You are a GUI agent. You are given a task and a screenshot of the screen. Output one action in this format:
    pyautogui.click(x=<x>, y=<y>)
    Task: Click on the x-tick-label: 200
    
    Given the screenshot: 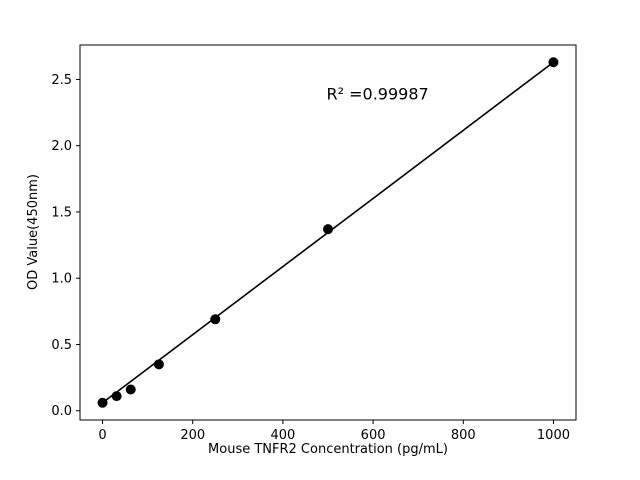 What is the action you would take?
    pyautogui.click(x=192, y=435)
    